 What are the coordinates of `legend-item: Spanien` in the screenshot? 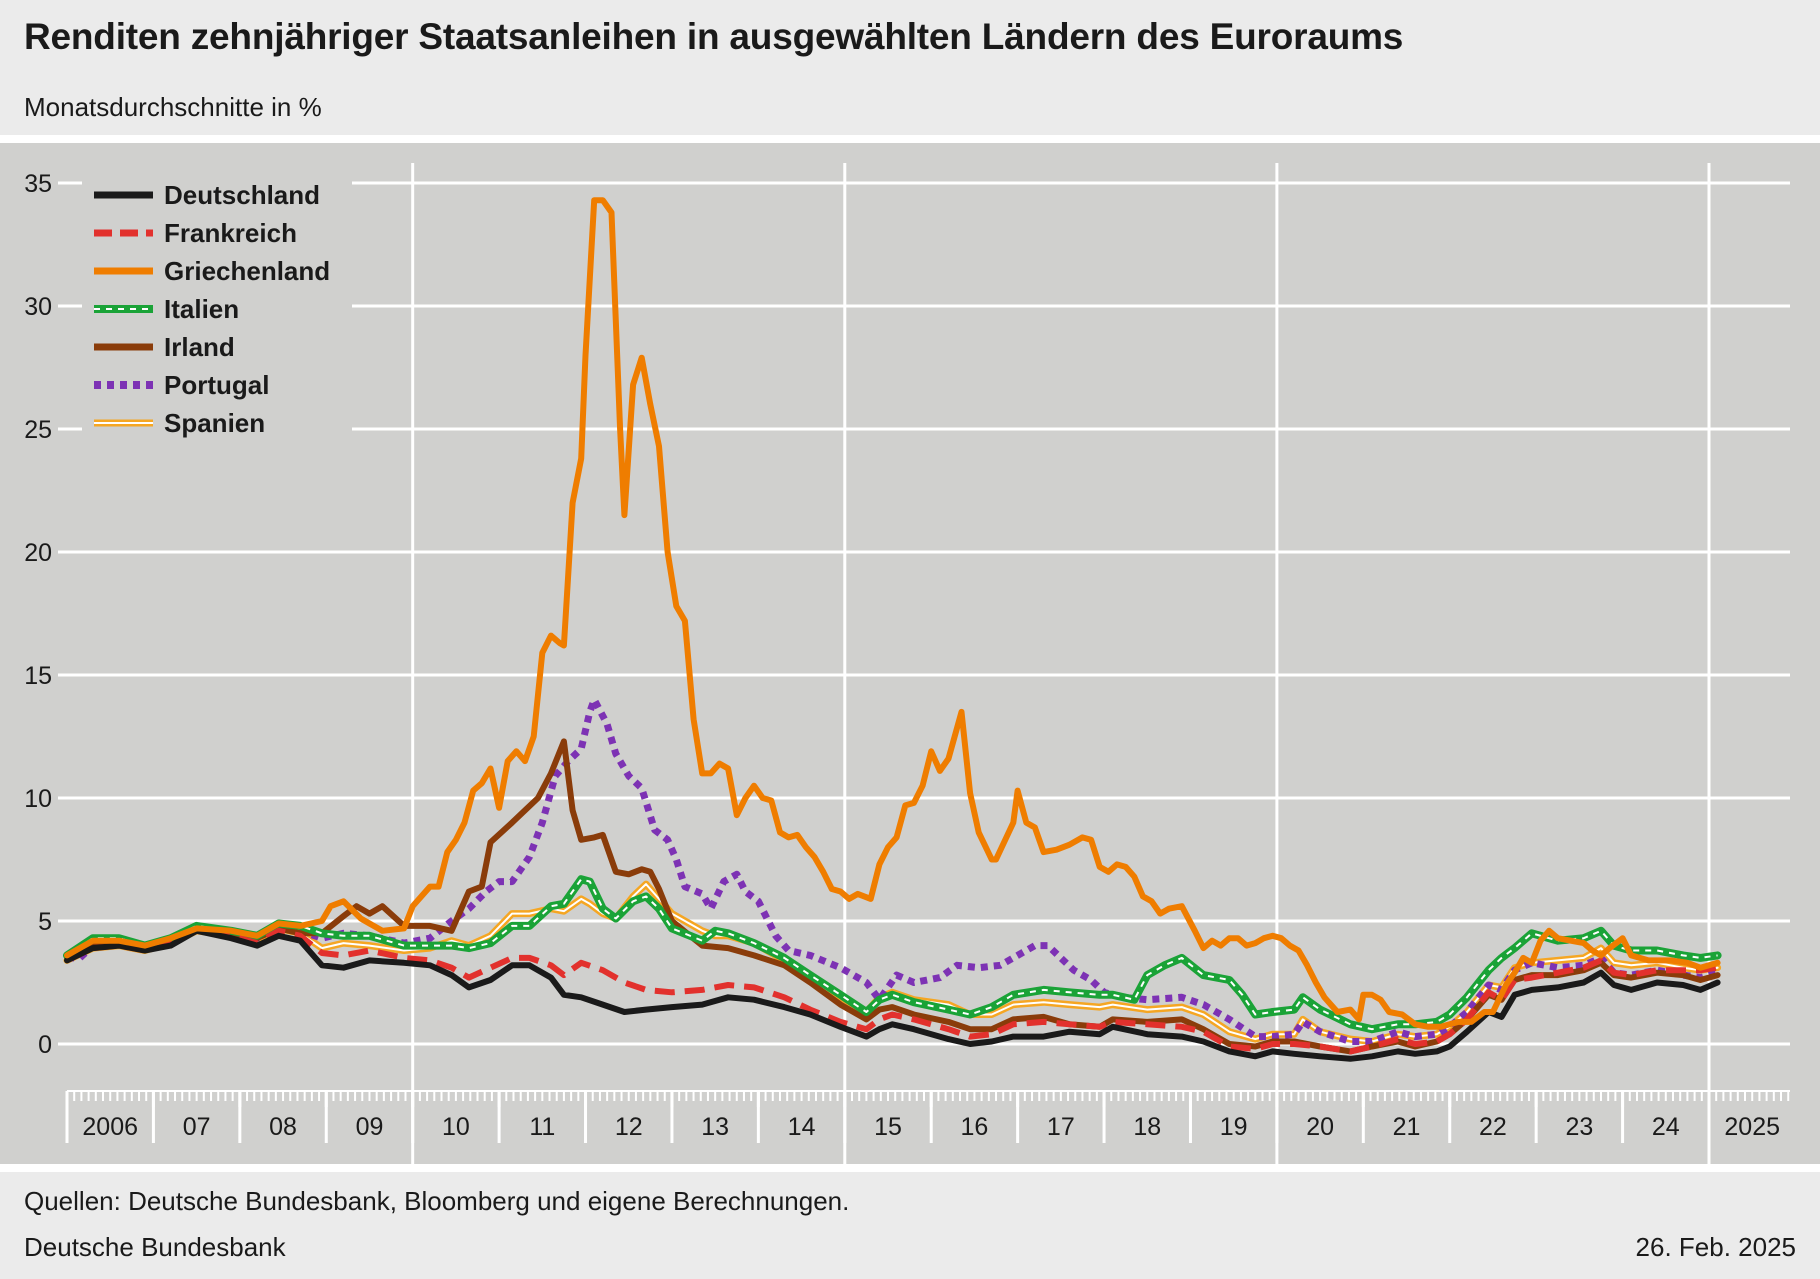 It's located at (179, 423).